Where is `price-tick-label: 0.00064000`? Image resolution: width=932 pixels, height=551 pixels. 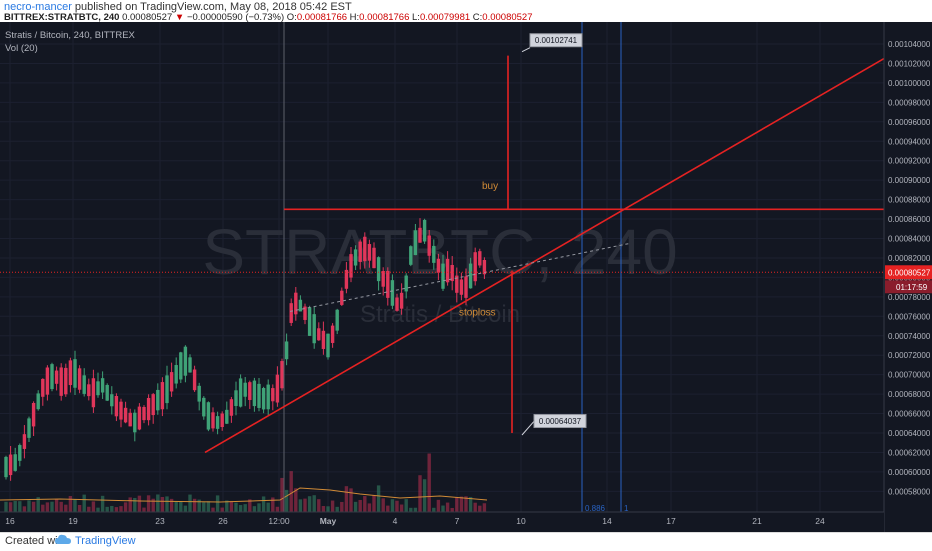 price-tick-label: 0.00064000 is located at coordinates (909, 433).